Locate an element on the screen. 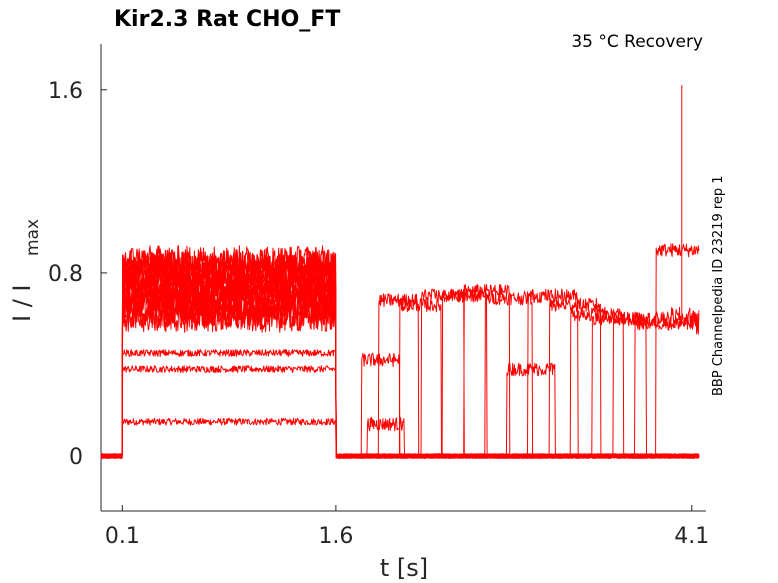  condition-label: 35 °C Recovery is located at coordinates (637, 42).